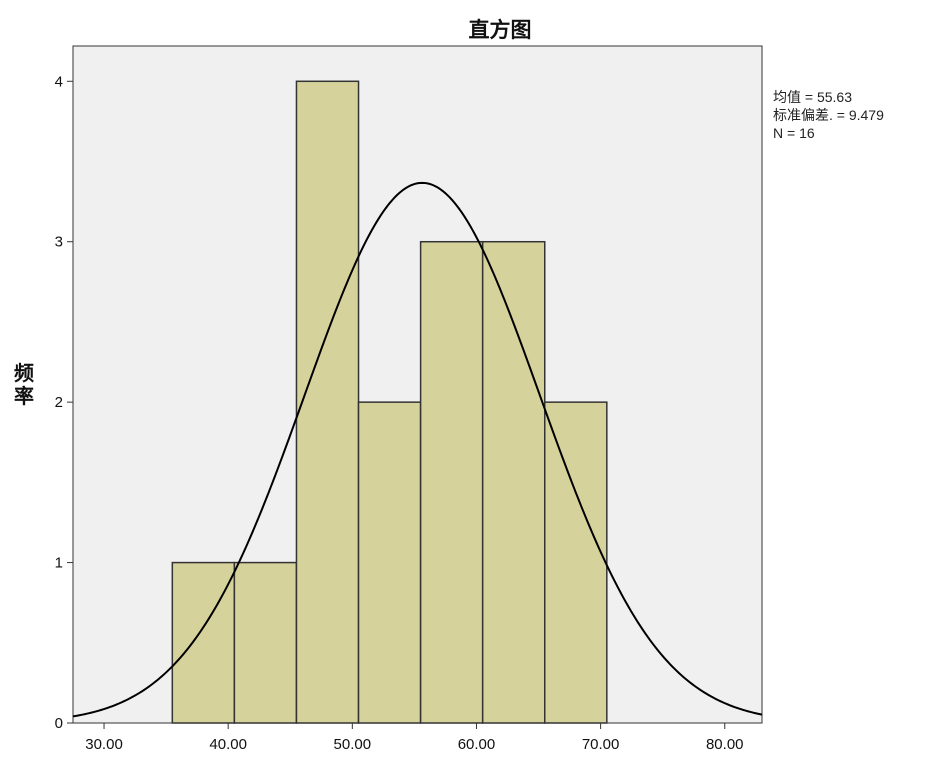 The image size is (925, 760). I want to click on stats-mean: 均值 = 55.63, so click(812, 97).